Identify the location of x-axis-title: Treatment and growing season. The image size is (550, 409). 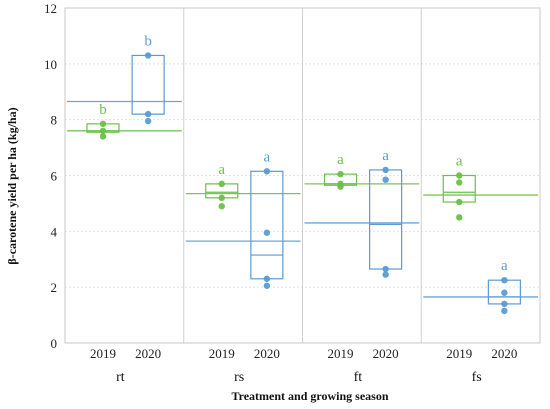
(309, 396).